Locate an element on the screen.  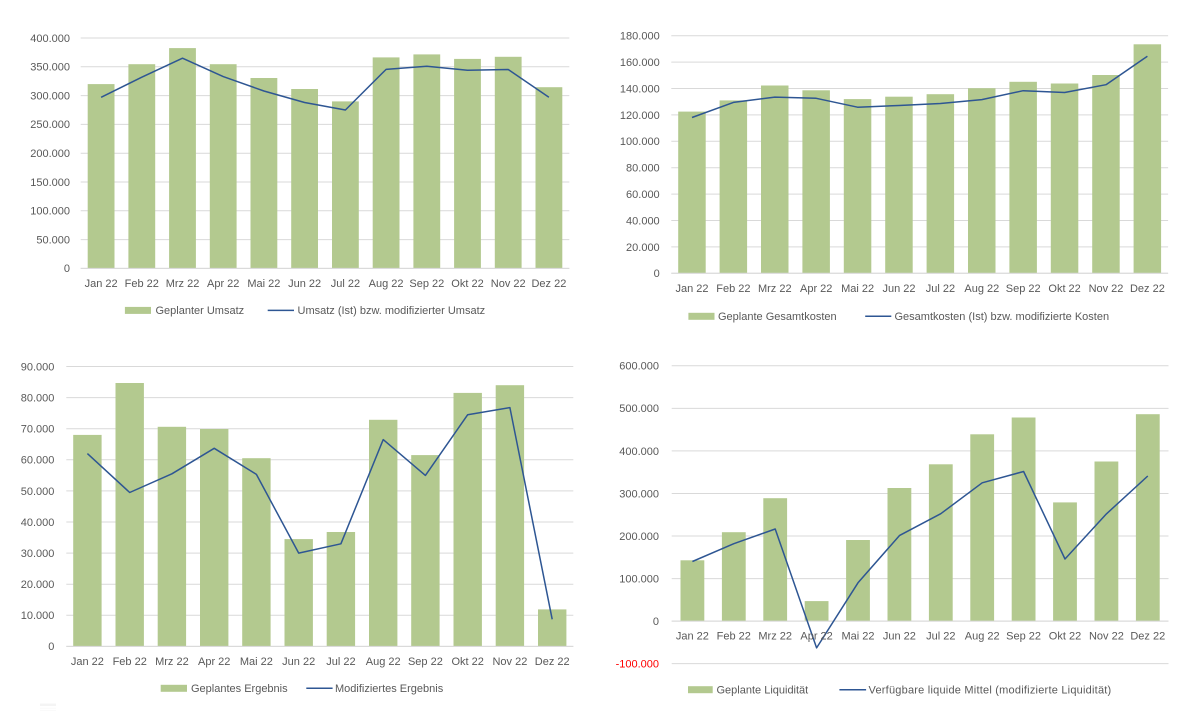
svg-text: -100.000 is located at coordinates (637, 665).